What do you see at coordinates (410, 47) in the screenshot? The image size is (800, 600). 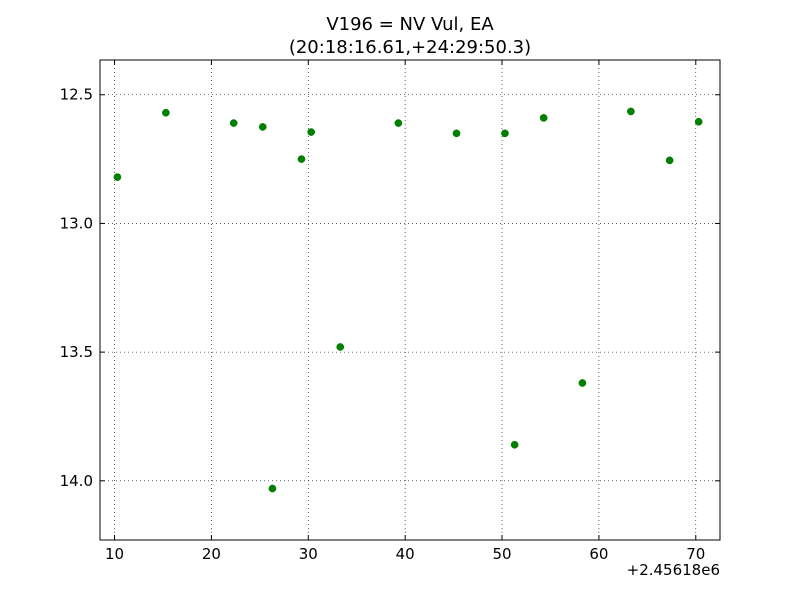 I see `chart-subtitle: (20:18:16.61,+24:29:50.3)` at bounding box center [410, 47].